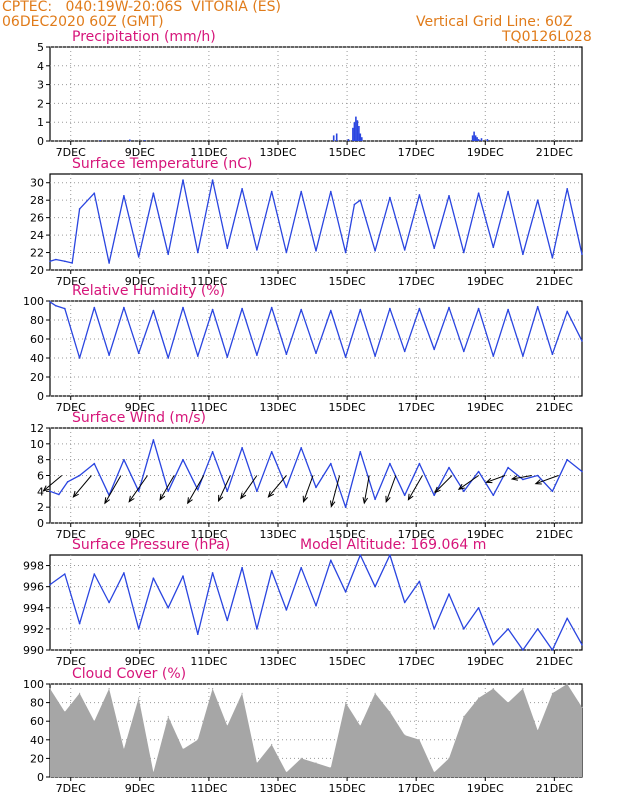 This screenshot has width=618, height=800. What do you see at coordinates (33, 587) in the screenshot?
I see `y-tick-label: 996` at bounding box center [33, 587].